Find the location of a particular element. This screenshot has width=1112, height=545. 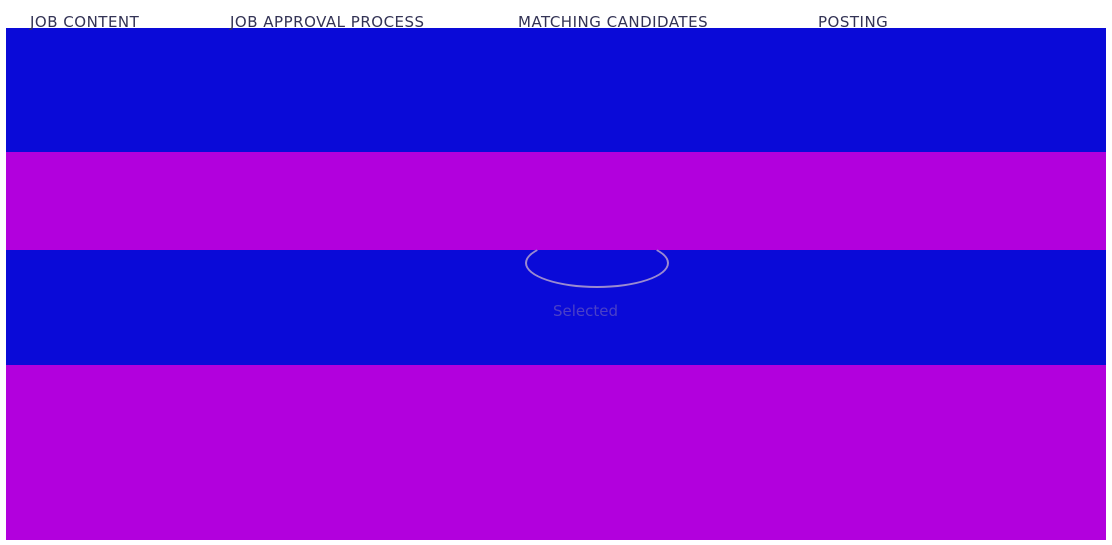

status-label: Selected is located at coordinates (586, 311).